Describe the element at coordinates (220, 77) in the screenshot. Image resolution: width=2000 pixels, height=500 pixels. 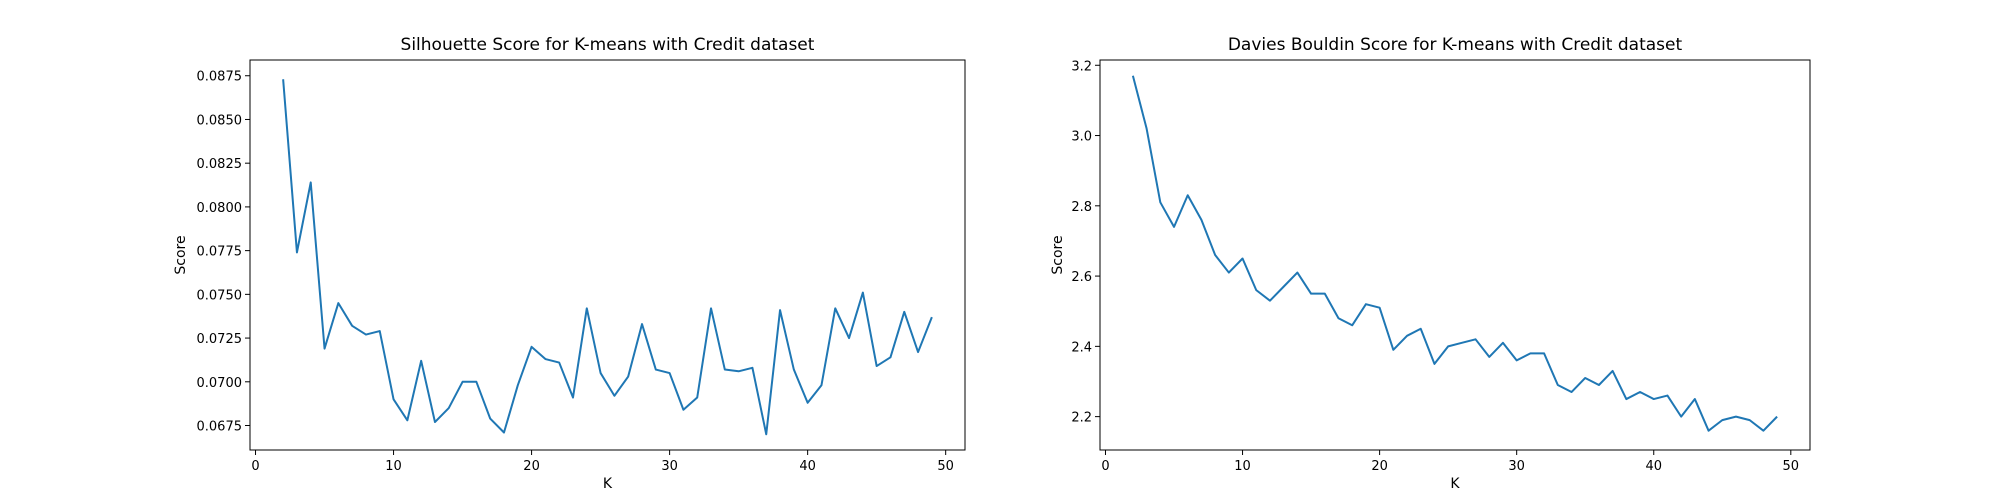
I see `y-tick-label: 0.0875` at that location.